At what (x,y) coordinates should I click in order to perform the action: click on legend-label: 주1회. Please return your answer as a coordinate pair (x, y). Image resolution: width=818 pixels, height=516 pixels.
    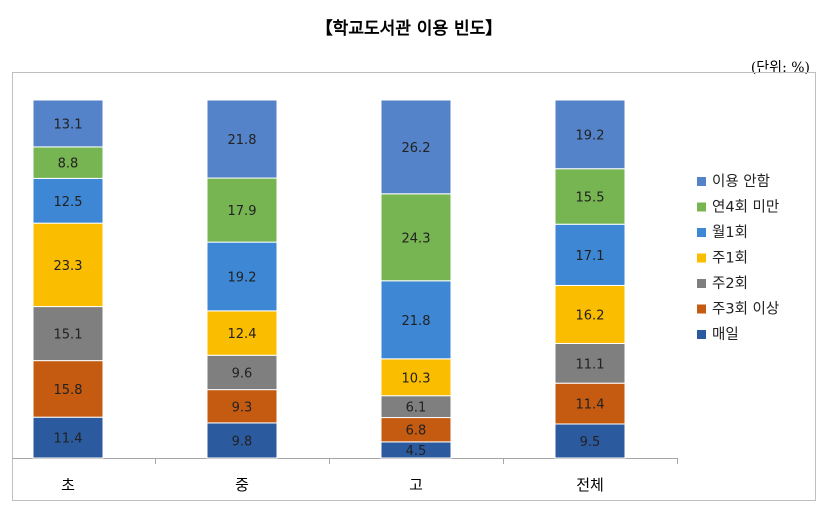
    Looking at the image, I should click on (730, 258).